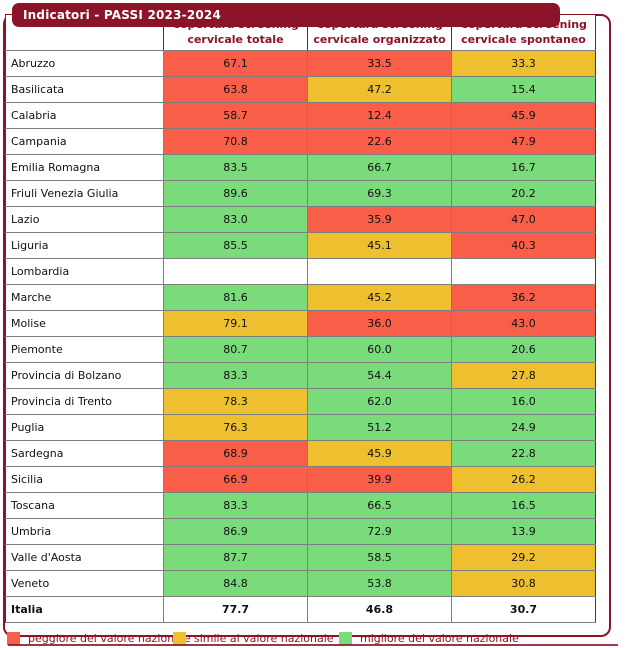 This screenshot has width=625, height=648. What do you see at coordinates (523, 323) in the screenshot?
I see `value-cell: 43.0` at bounding box center [523, 323].